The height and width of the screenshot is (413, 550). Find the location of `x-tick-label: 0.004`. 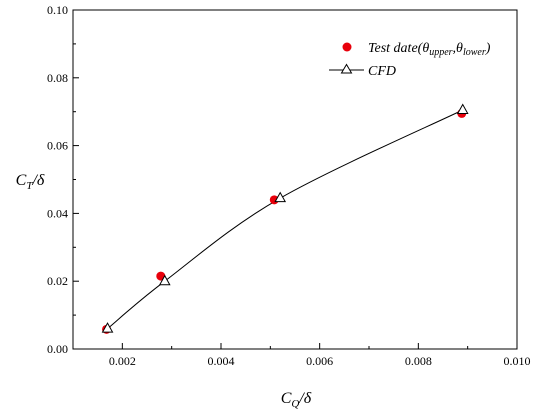

x-tick-label: 0.004 is located at coordinates (221, 361).